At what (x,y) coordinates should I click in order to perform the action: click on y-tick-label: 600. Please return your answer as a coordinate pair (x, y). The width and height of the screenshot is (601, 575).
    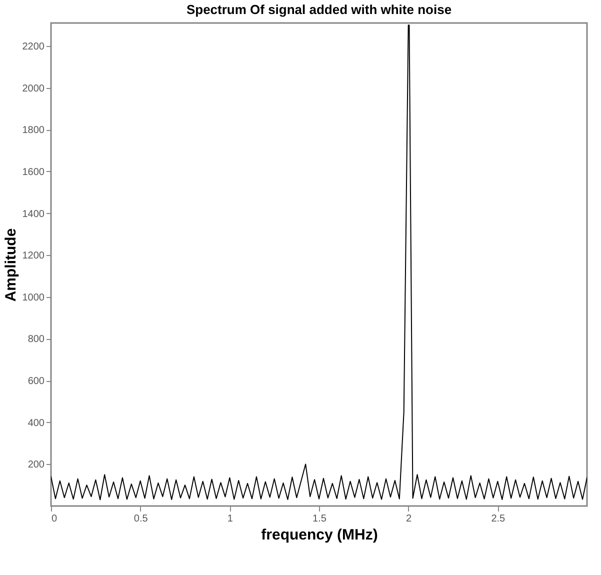
    Looking at the image, I should click on (36, 382).